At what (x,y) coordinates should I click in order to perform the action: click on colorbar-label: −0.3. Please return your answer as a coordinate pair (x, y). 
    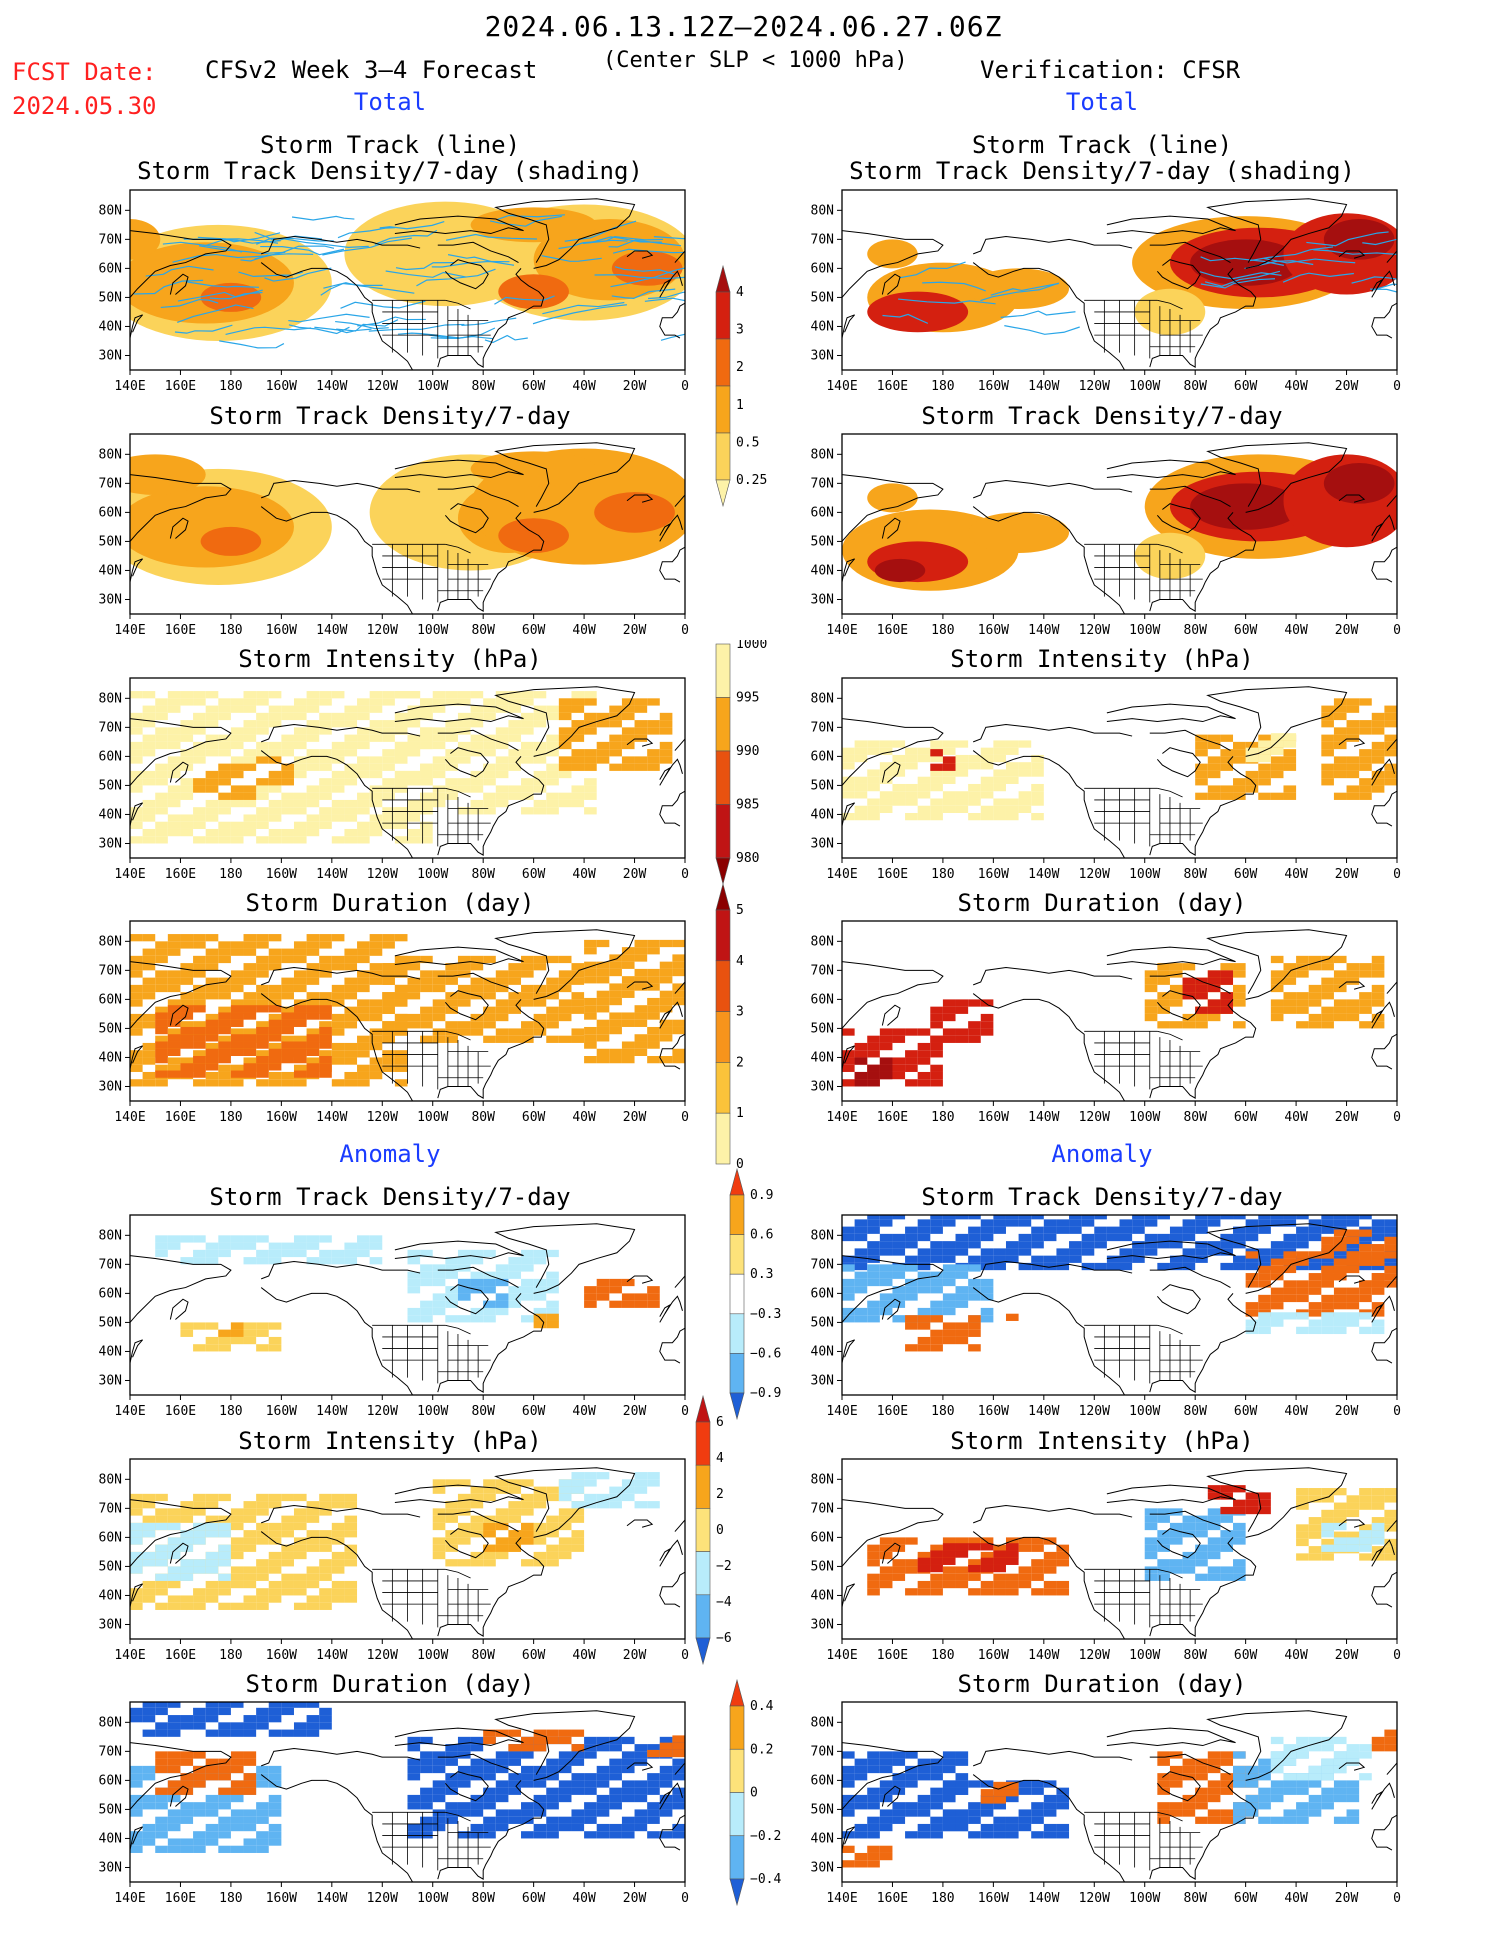
    Looking at the image, I should click on (765, 1314).